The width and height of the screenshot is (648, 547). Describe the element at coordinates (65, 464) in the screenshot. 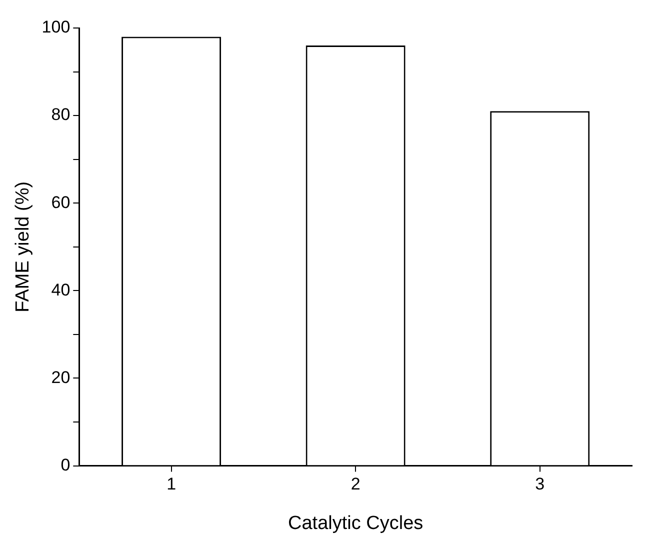

I see `y-tick-label: 0` at that location.